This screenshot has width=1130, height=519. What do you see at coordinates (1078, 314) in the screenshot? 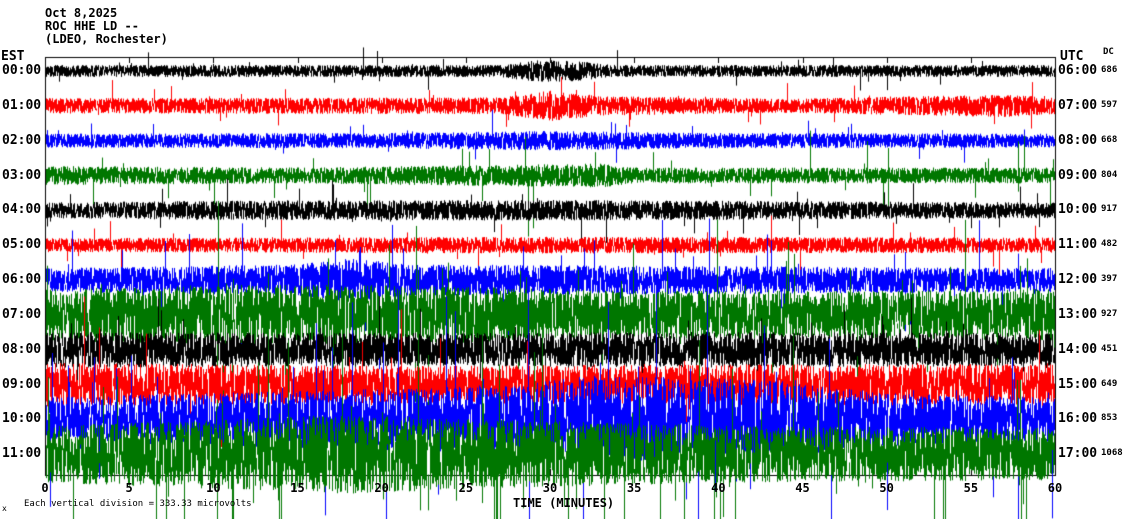
I see `utc-time-label: 13:00` at bounding box center [1078, 314].